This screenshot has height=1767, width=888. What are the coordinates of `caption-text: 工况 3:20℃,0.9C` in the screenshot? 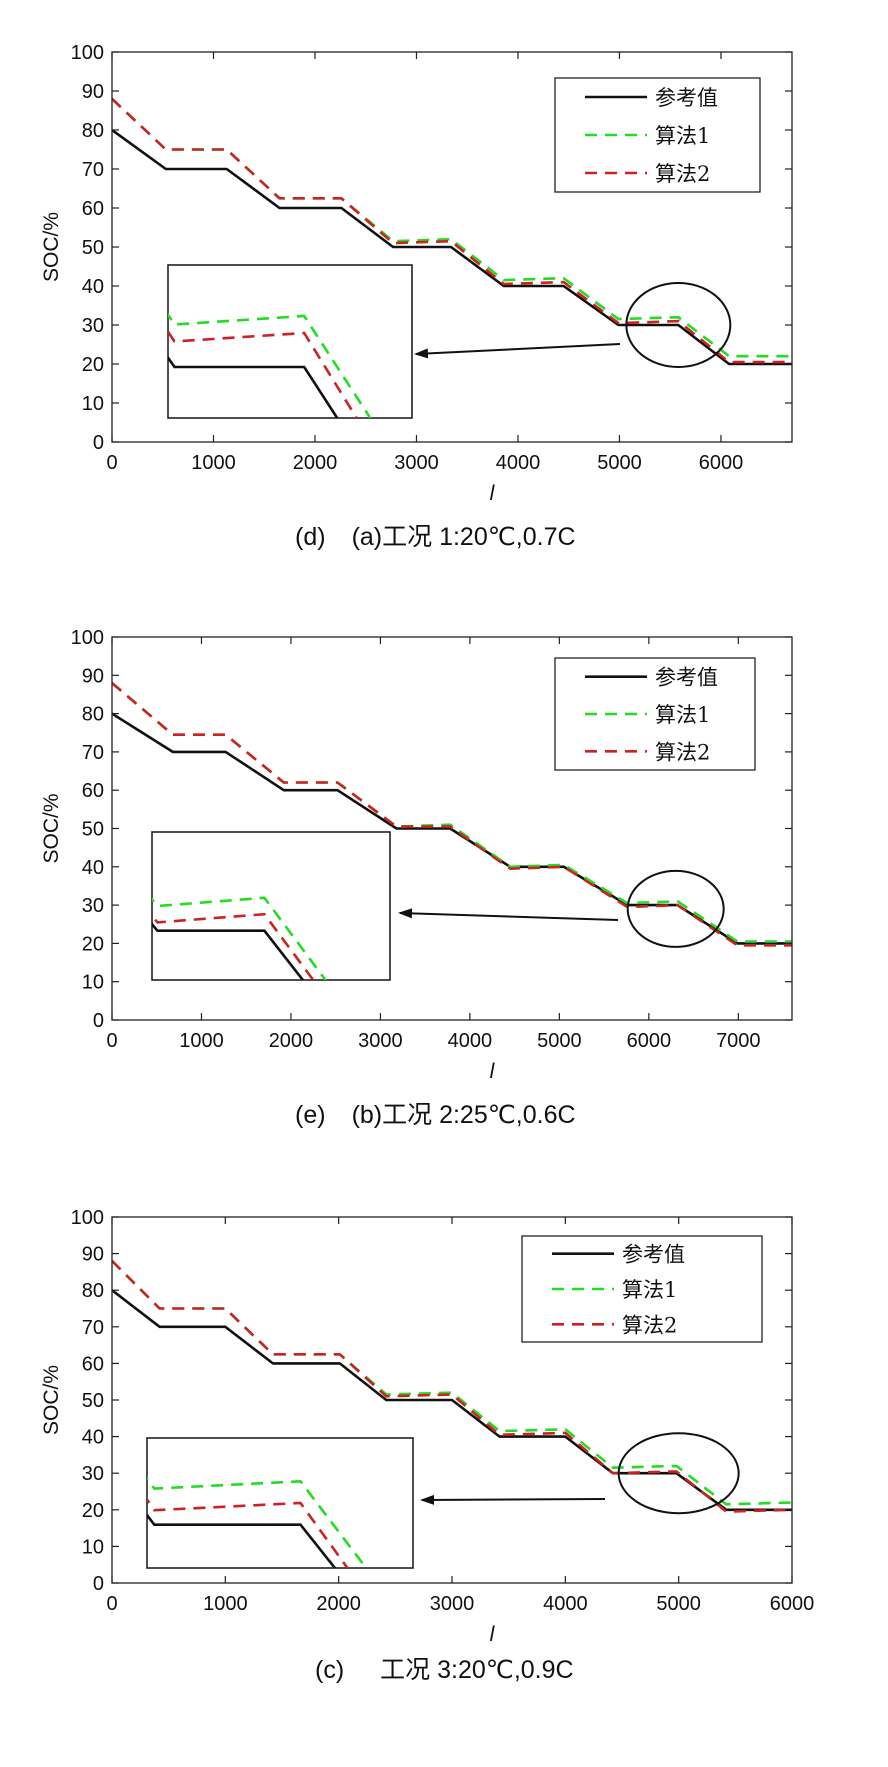 It's located at (476, 1670).